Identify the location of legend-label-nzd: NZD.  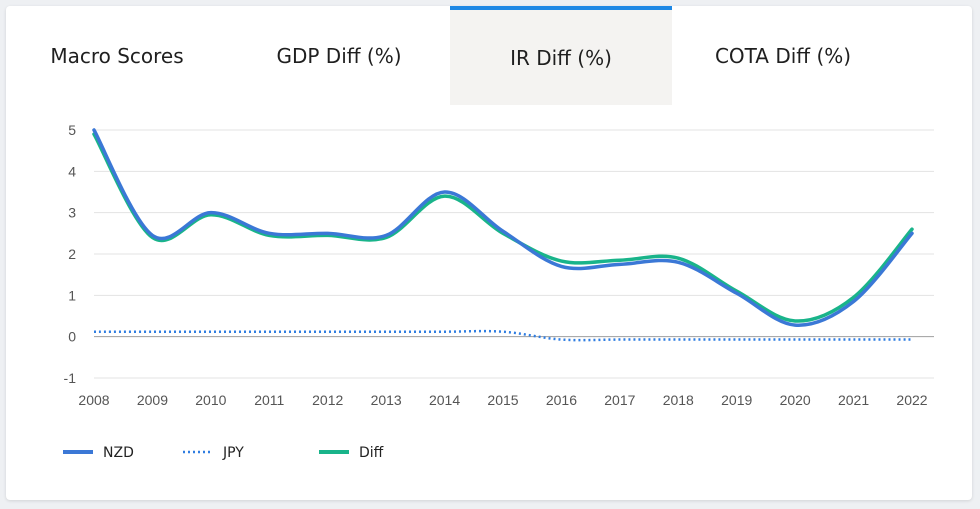
(118, 453).